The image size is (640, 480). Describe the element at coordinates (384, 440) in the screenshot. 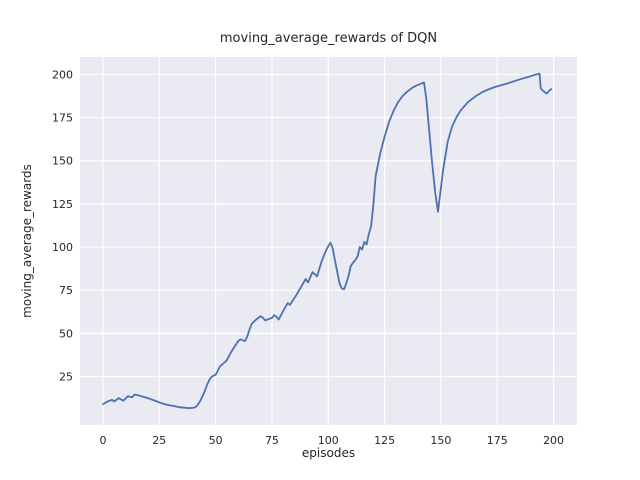

I see `x-tick-label: 125` at that location.